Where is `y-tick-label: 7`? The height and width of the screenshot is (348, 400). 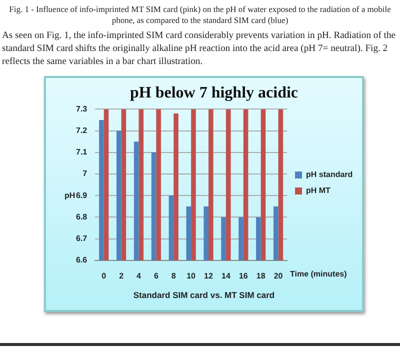 y-tick-label: 7 is located at coordinates (85, 173).